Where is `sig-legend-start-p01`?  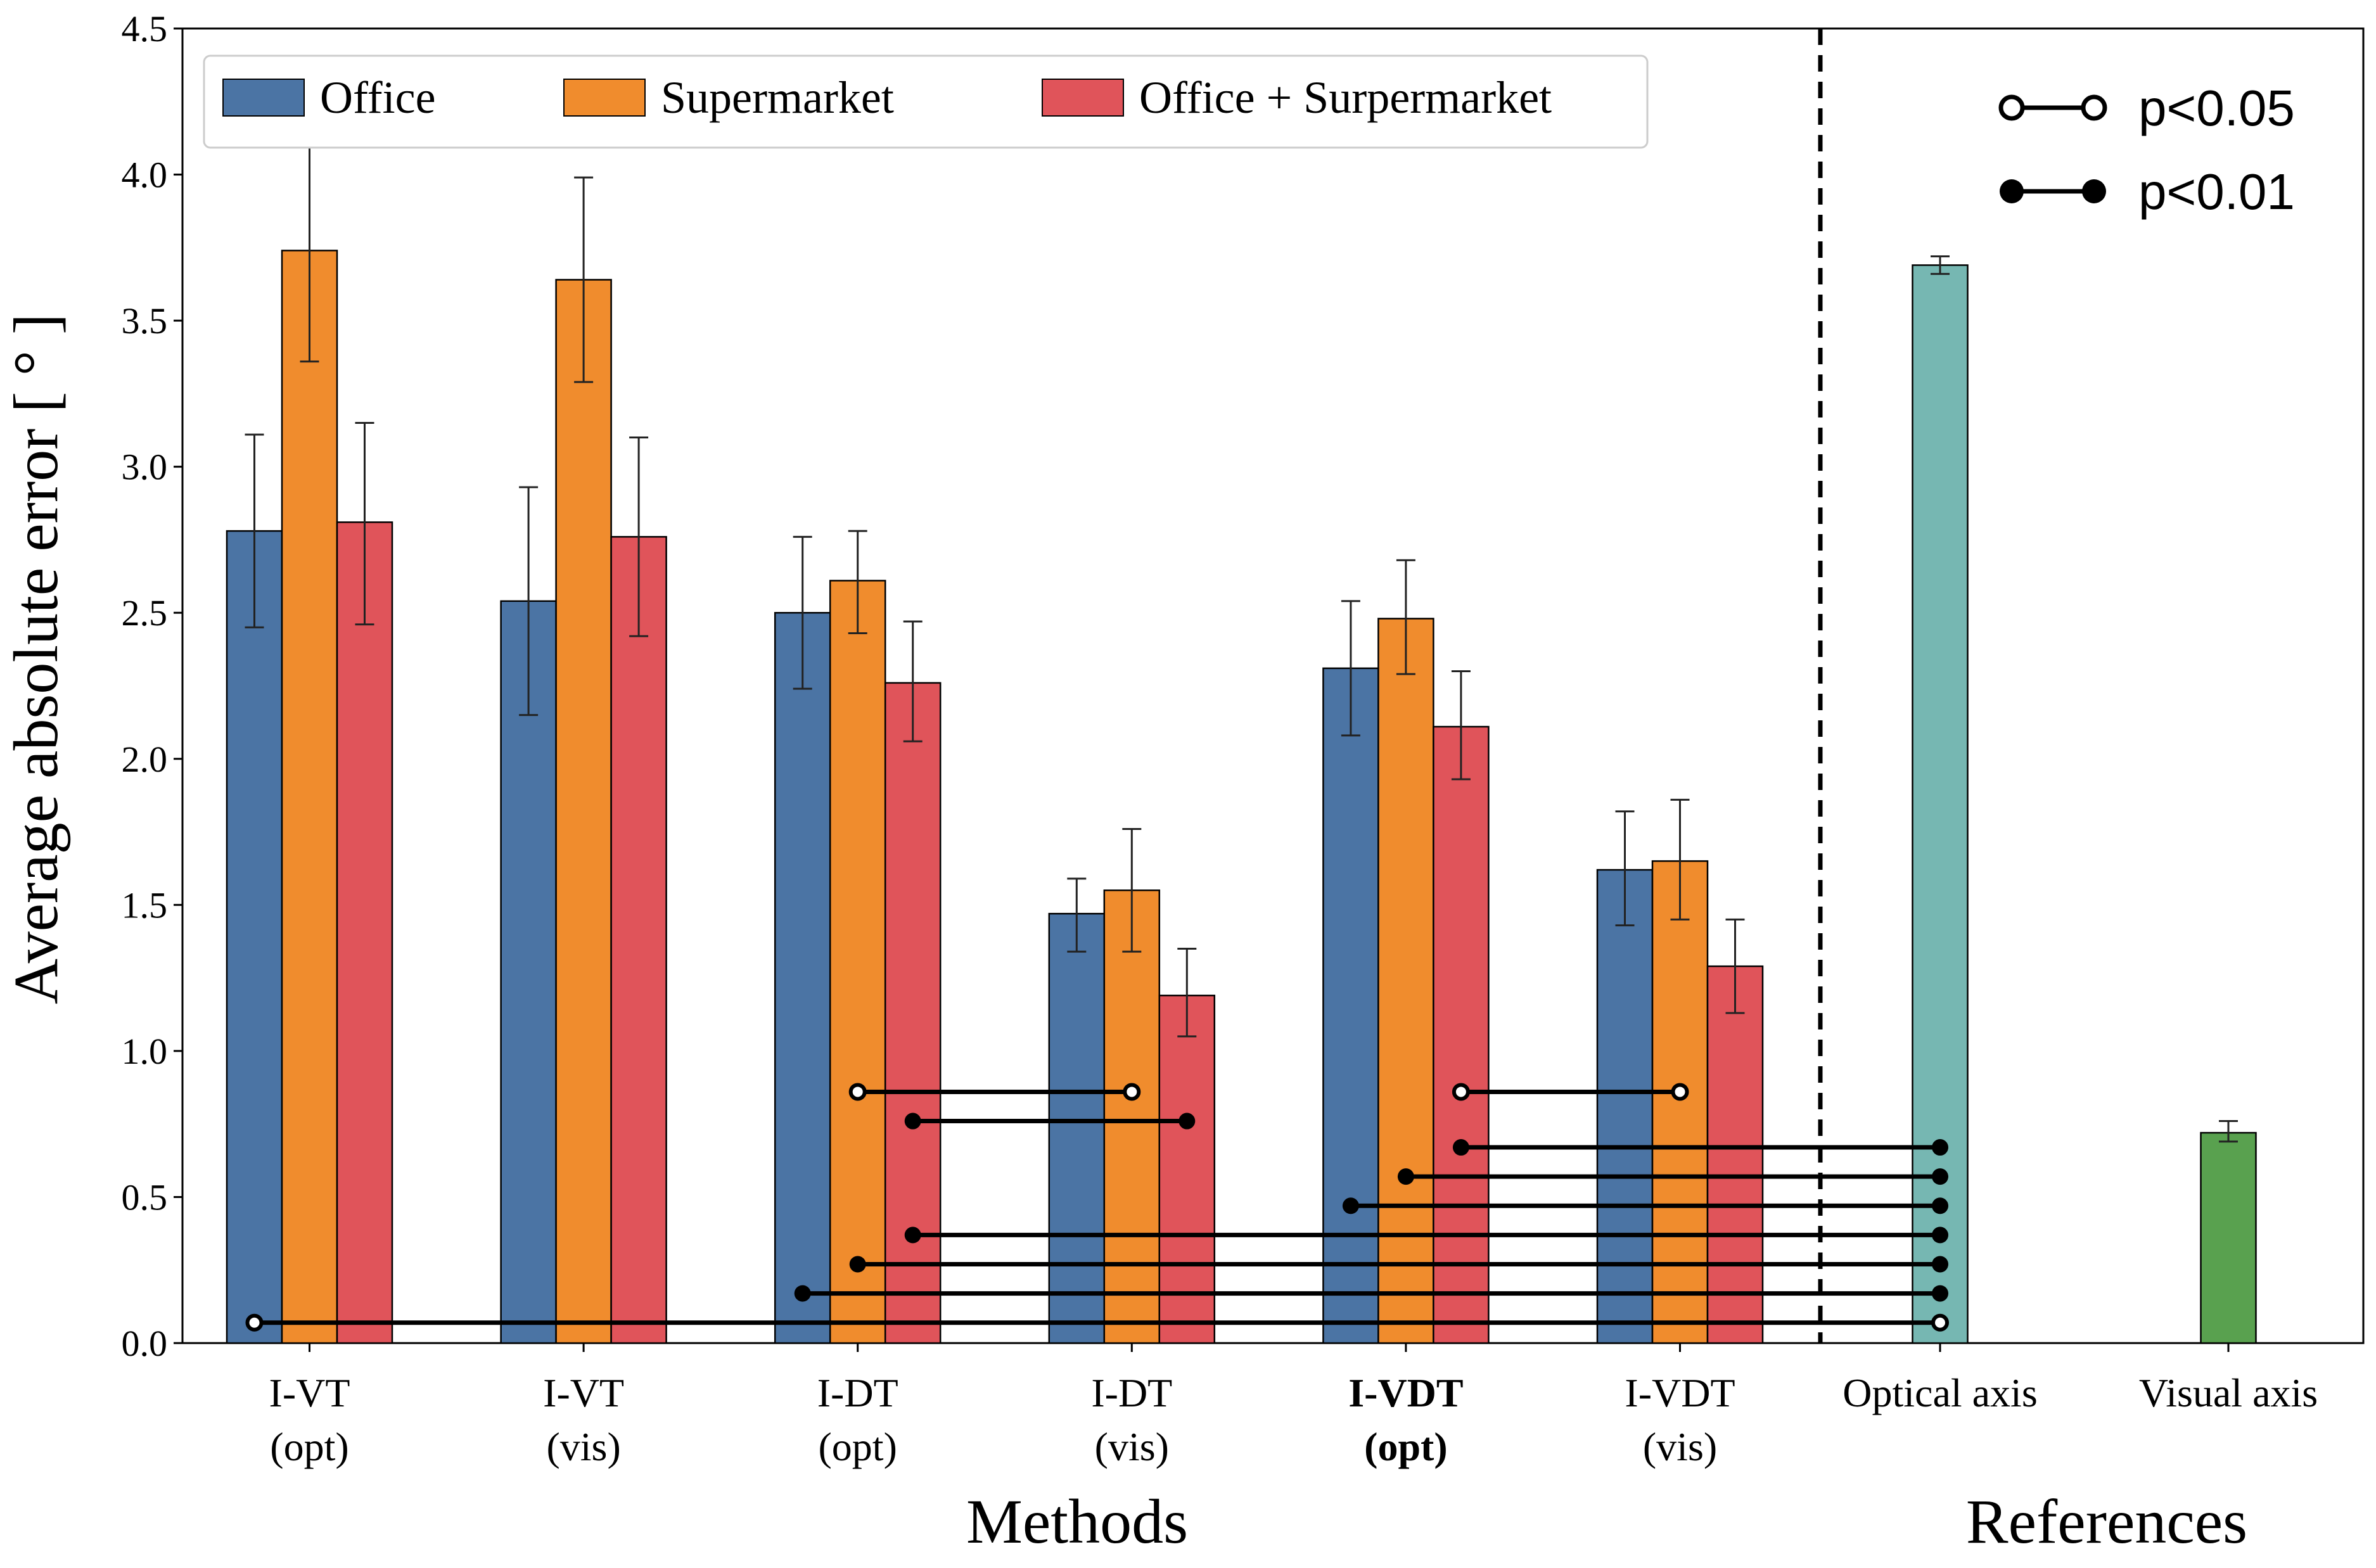
sig-legend-start-p01 is located at coordinates (2012, 191).